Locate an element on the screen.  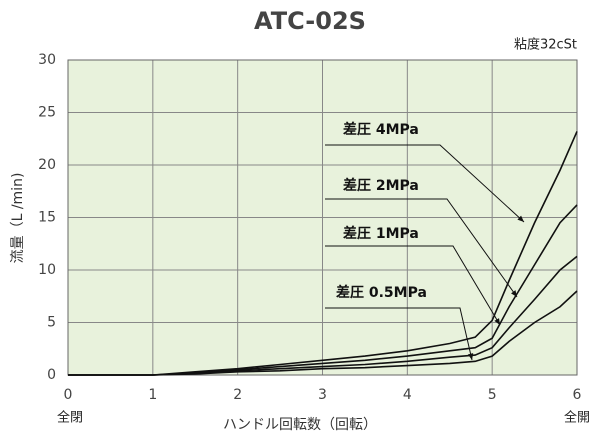
y-tick-label: 20 is located at coordinates (47, 165).